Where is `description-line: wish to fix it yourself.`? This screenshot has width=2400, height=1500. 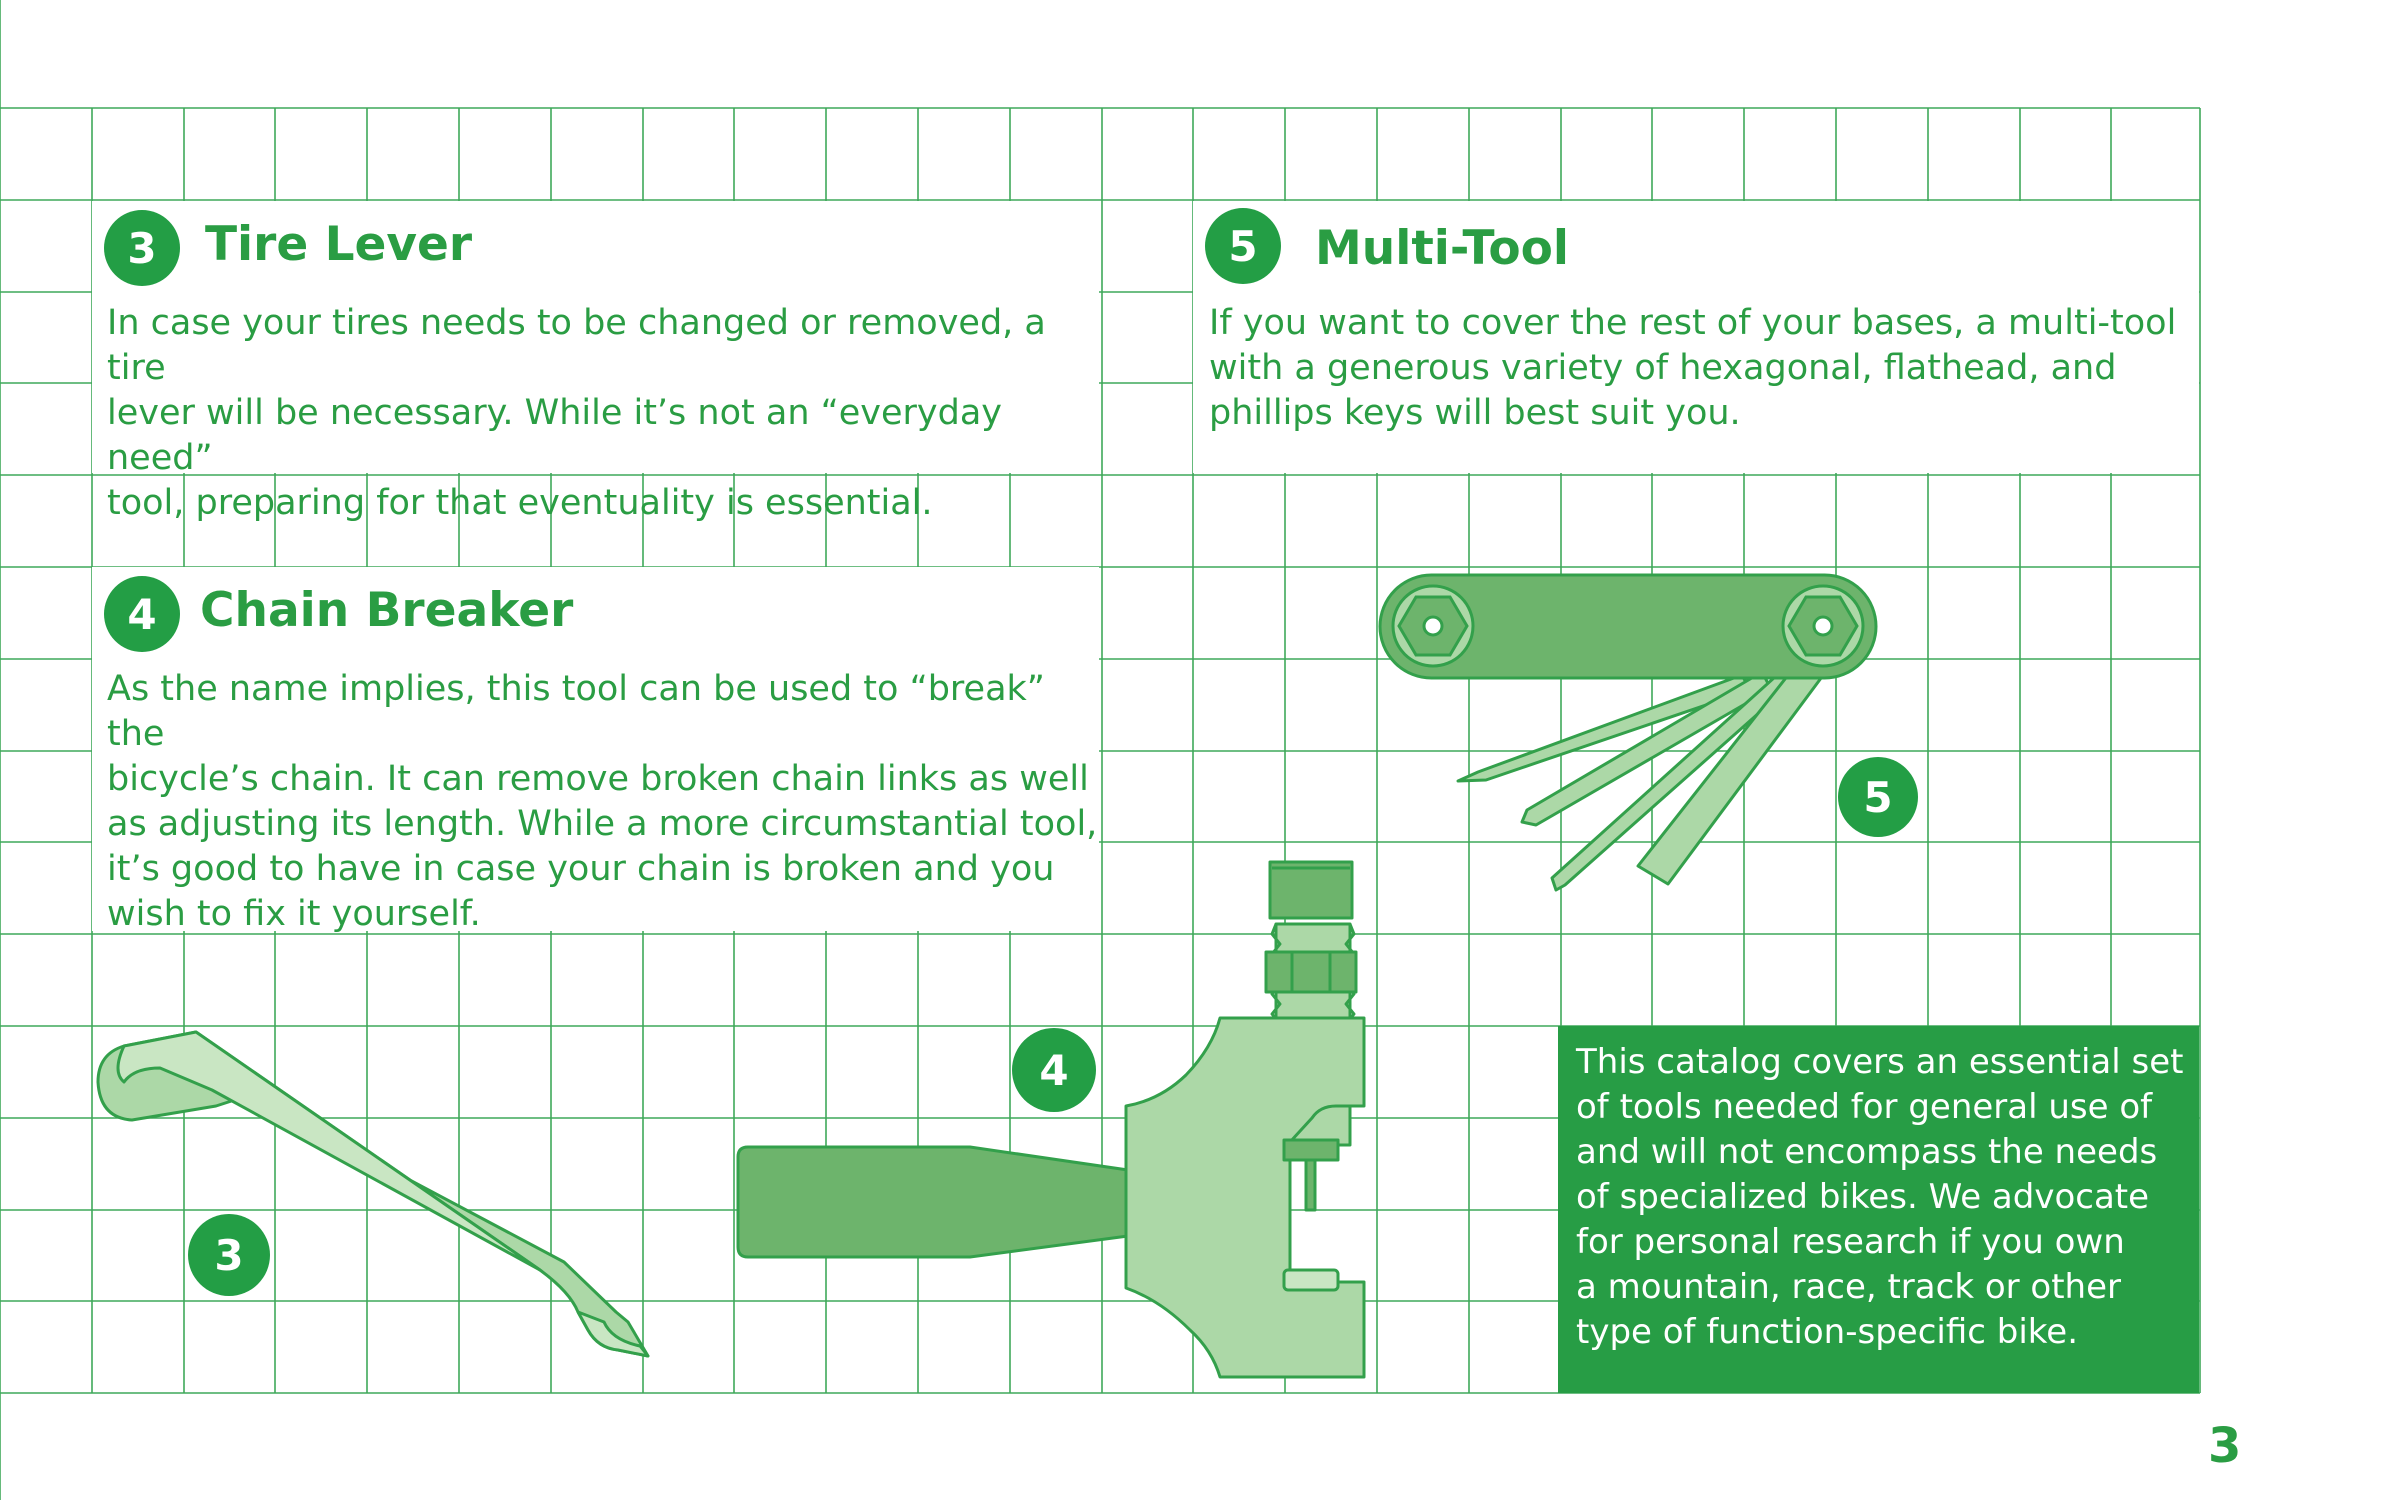 description-line: wish to fix it yourself. is located at coordinates (294, 914).